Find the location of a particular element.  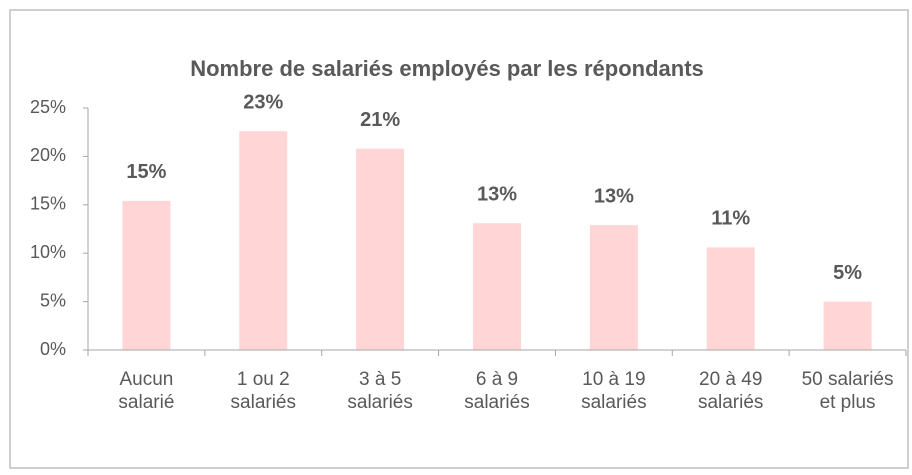

x-tick-label: Aucun salarié is located at coordinates (146, 391).